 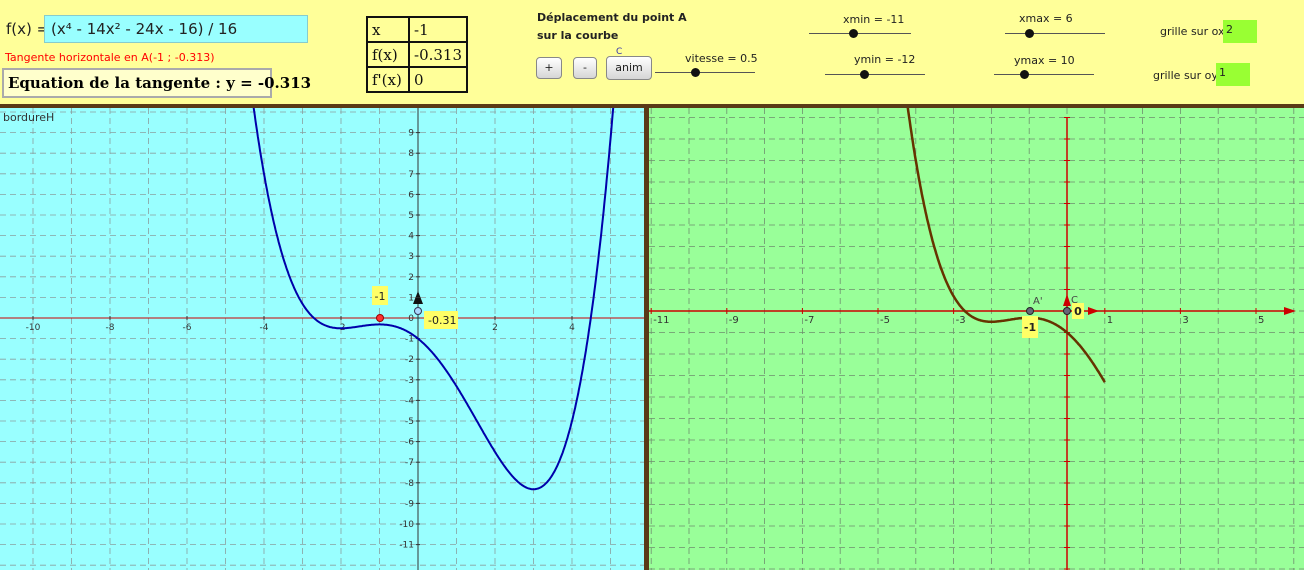 I want to click on xmax-slider-knob, so click(x=1029, y=33).